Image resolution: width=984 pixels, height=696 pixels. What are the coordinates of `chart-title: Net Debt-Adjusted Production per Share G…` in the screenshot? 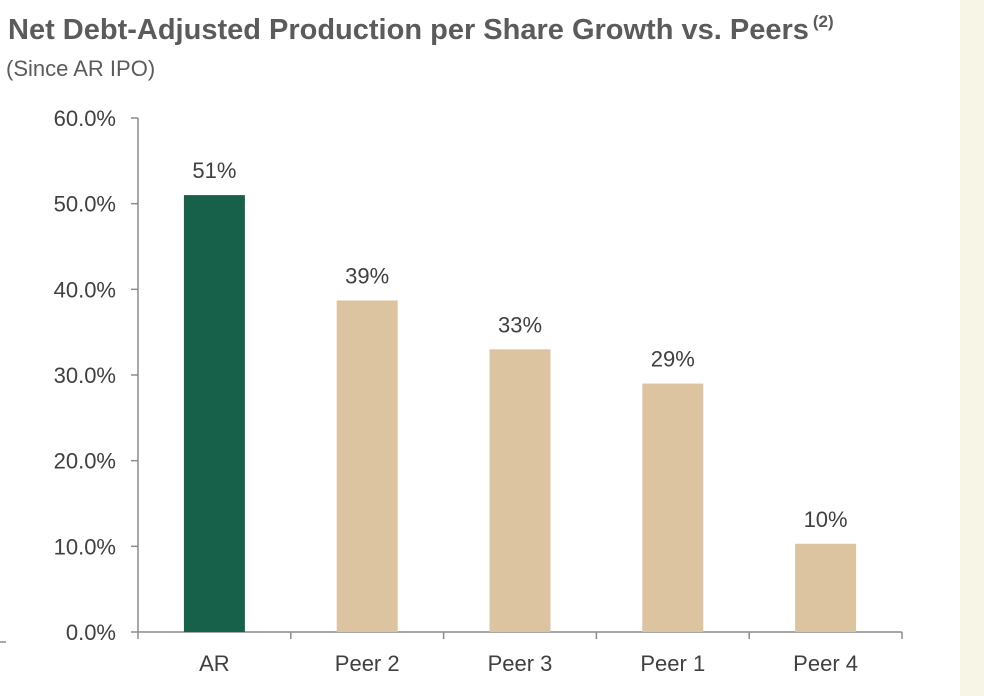 It's located at (421, 29).